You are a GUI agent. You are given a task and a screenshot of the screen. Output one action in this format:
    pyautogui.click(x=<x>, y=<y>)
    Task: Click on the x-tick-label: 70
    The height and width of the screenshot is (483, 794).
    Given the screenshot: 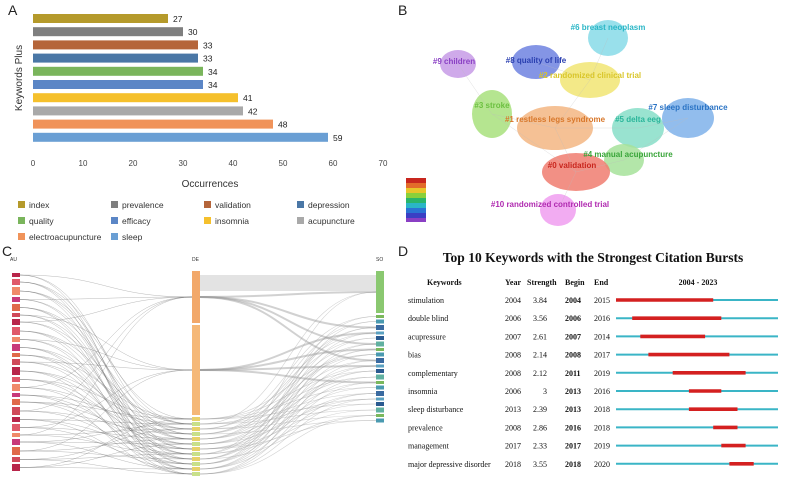 What is the action you would take?
    pyautogui.click(x=383, y=163)
    